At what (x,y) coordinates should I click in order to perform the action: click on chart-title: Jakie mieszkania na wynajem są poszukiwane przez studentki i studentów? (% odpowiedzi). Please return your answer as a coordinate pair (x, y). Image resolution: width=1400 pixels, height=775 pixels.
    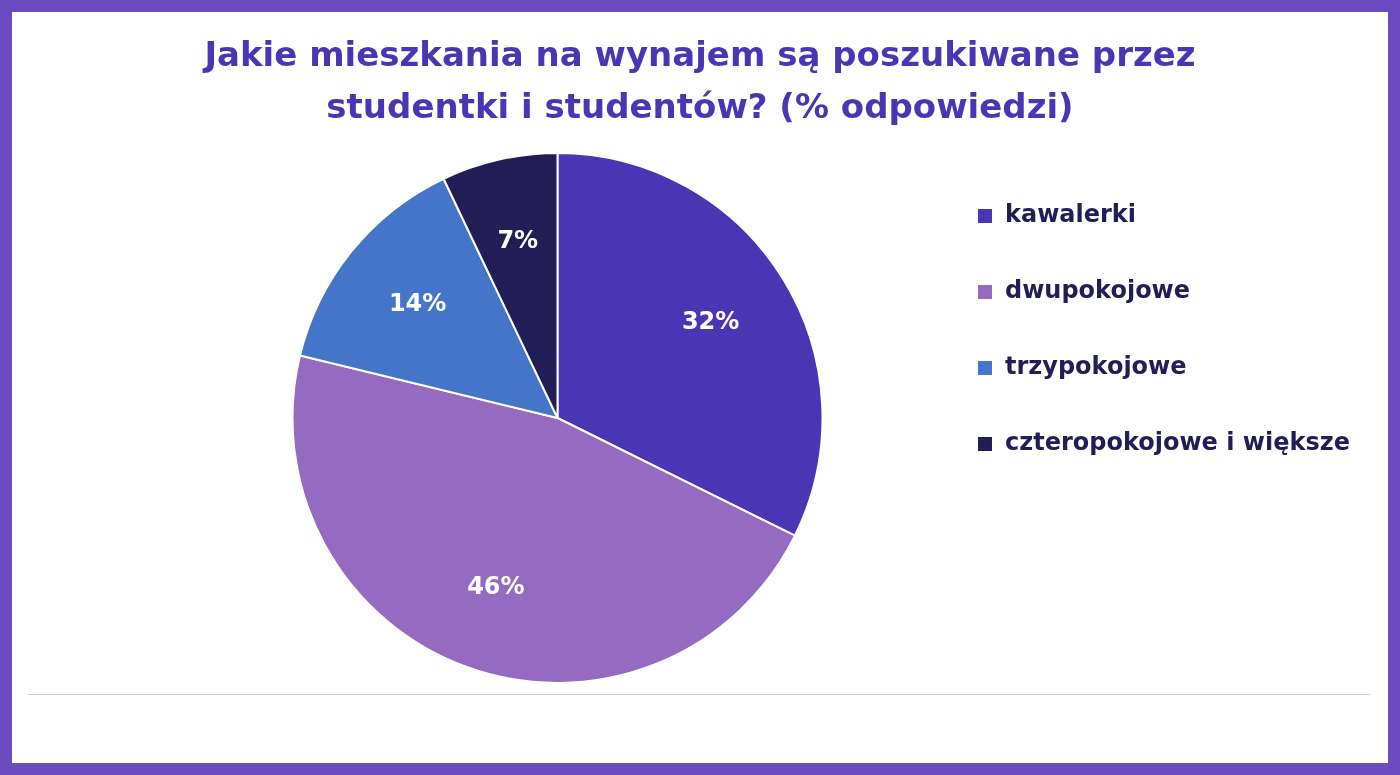
    Looking at the image, I should click on (699, 80).